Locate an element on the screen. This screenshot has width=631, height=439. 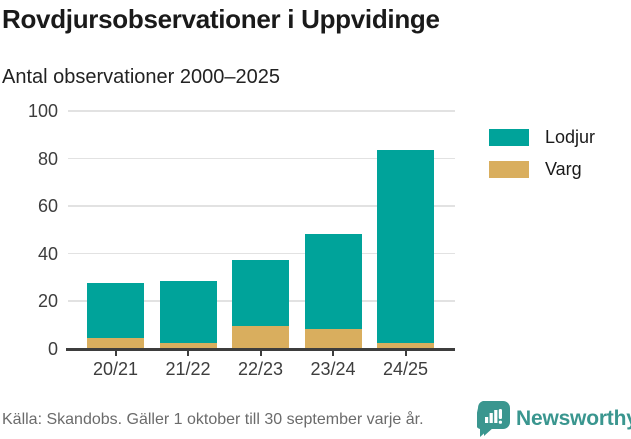
chart-title: Rovdjursobservationer i Uppvidinge is located at coordinates (221, 19).